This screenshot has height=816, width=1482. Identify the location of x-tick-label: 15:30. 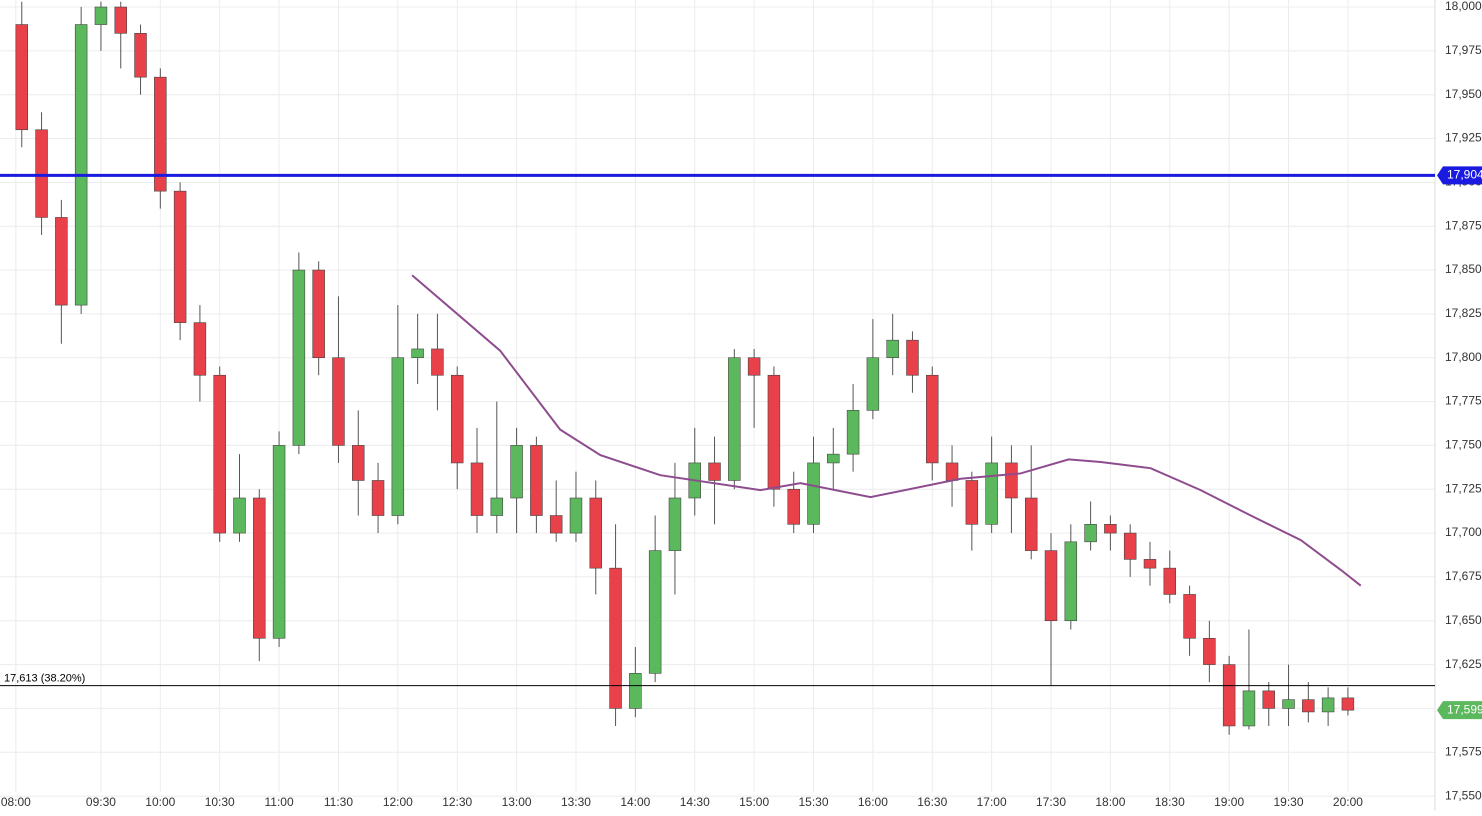
(813, 802).